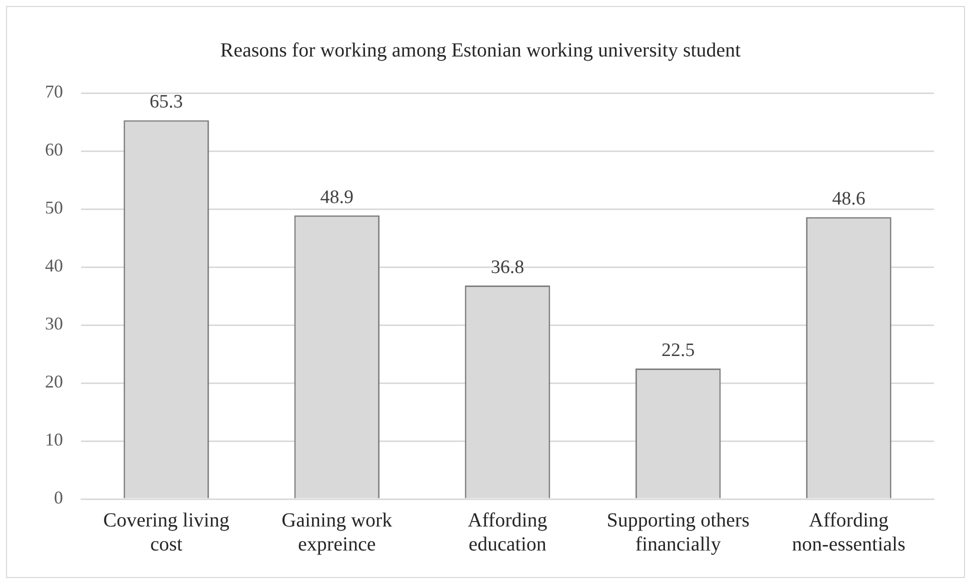 This screenshot has height=584, width=971. Describe the element at coordinates (678, 350) in the screenshot. I see `data-label: 22.5` at that location.